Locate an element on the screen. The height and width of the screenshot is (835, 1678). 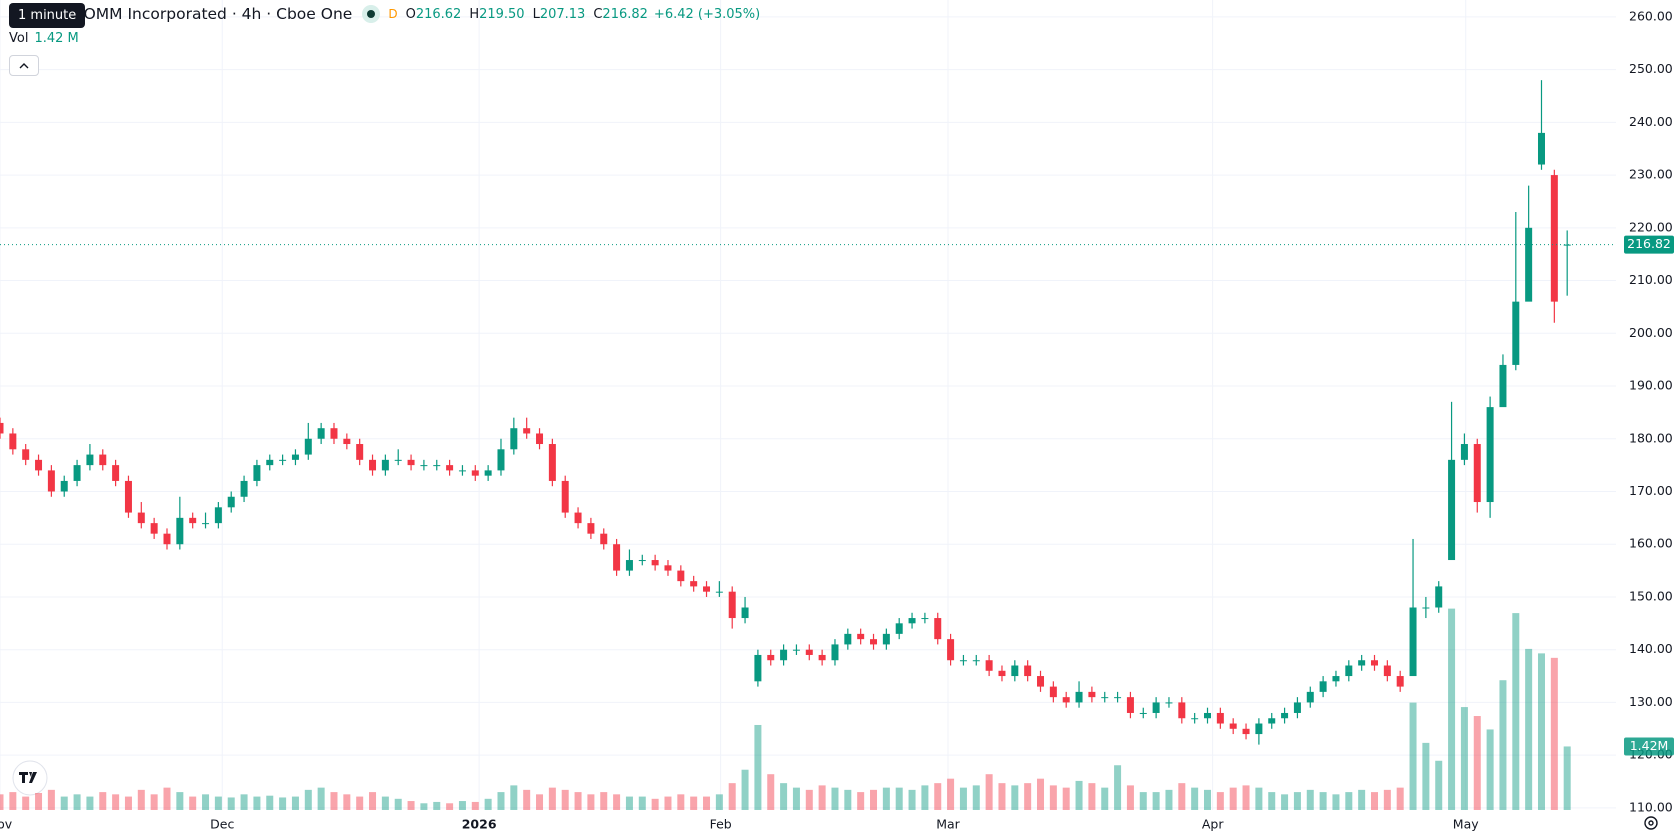
last-volume-label: 1.42M is located at coordinates (1649, 745).